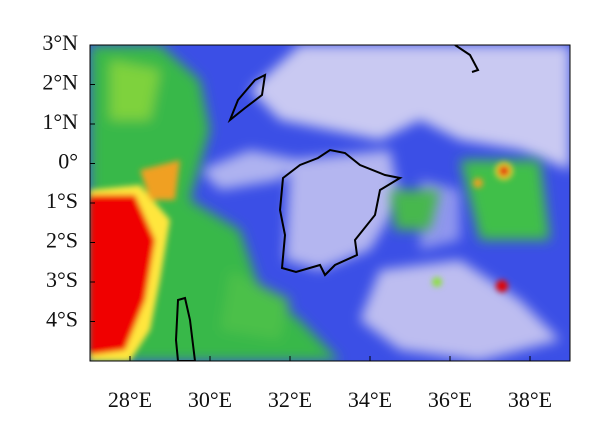 The width and height of the screenshot is (600, 440). Describe the element at coordinates (60, 121) in the screenshot. I see `y-tick-label: 1°N` at that location.